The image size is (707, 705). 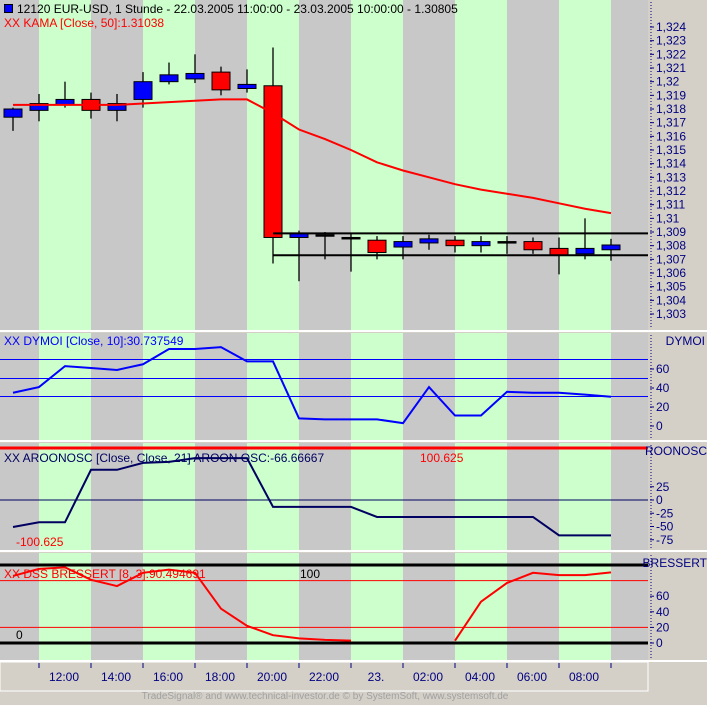 What do you see at coordinates (665, 513) in the screenshot?
I see `aroon-axis-tick-label: -25` at bounding box center [665, 513].